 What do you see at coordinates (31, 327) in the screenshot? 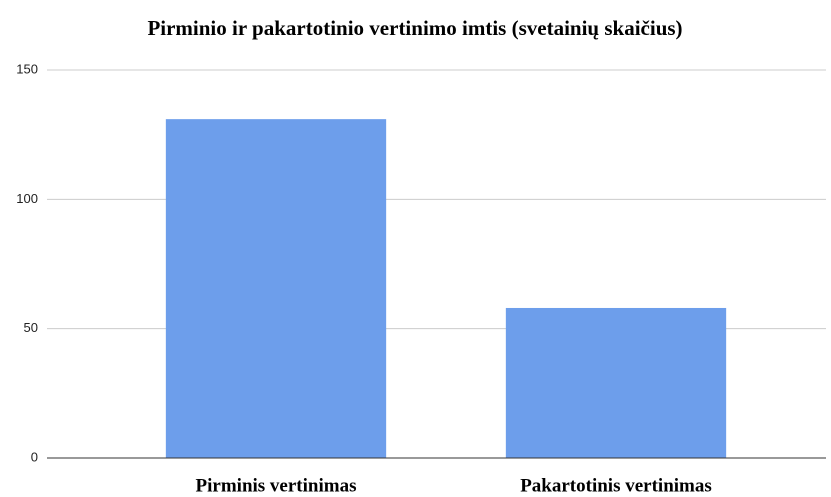
I see `y-tick-label: 50` at bounding box center [31, 327].